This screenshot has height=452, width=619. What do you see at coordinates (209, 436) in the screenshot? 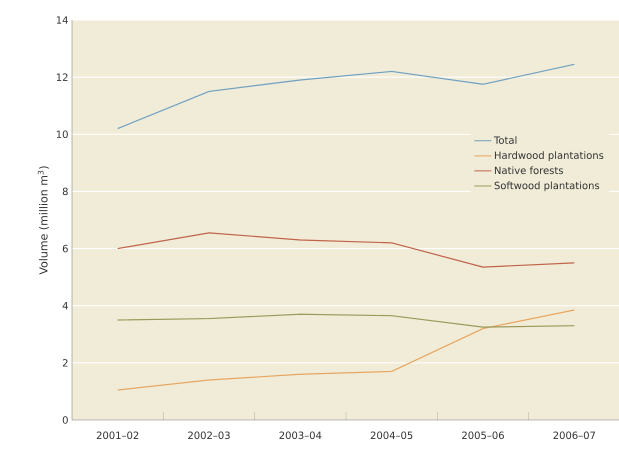
I see `x-tick-label: 2002–03` at bounding box center [209, 436].